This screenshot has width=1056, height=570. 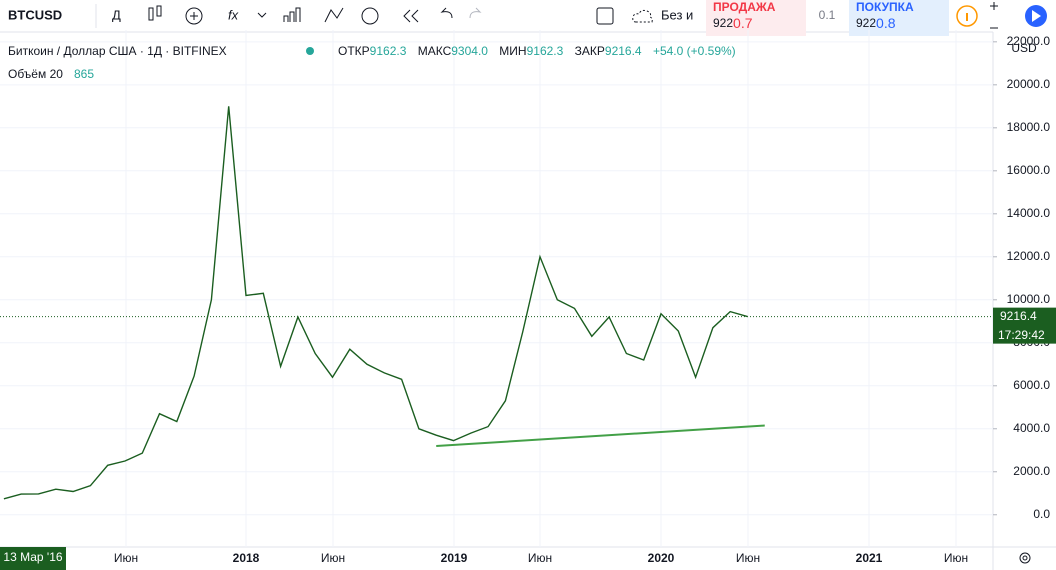 I want to click on low-label: МИН, so click(x=512, y=51).